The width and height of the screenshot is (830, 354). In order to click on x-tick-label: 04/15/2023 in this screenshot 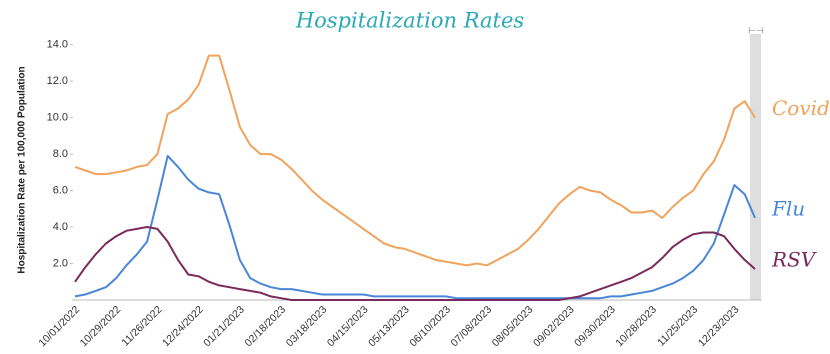, I will do `click(348, 326)`.